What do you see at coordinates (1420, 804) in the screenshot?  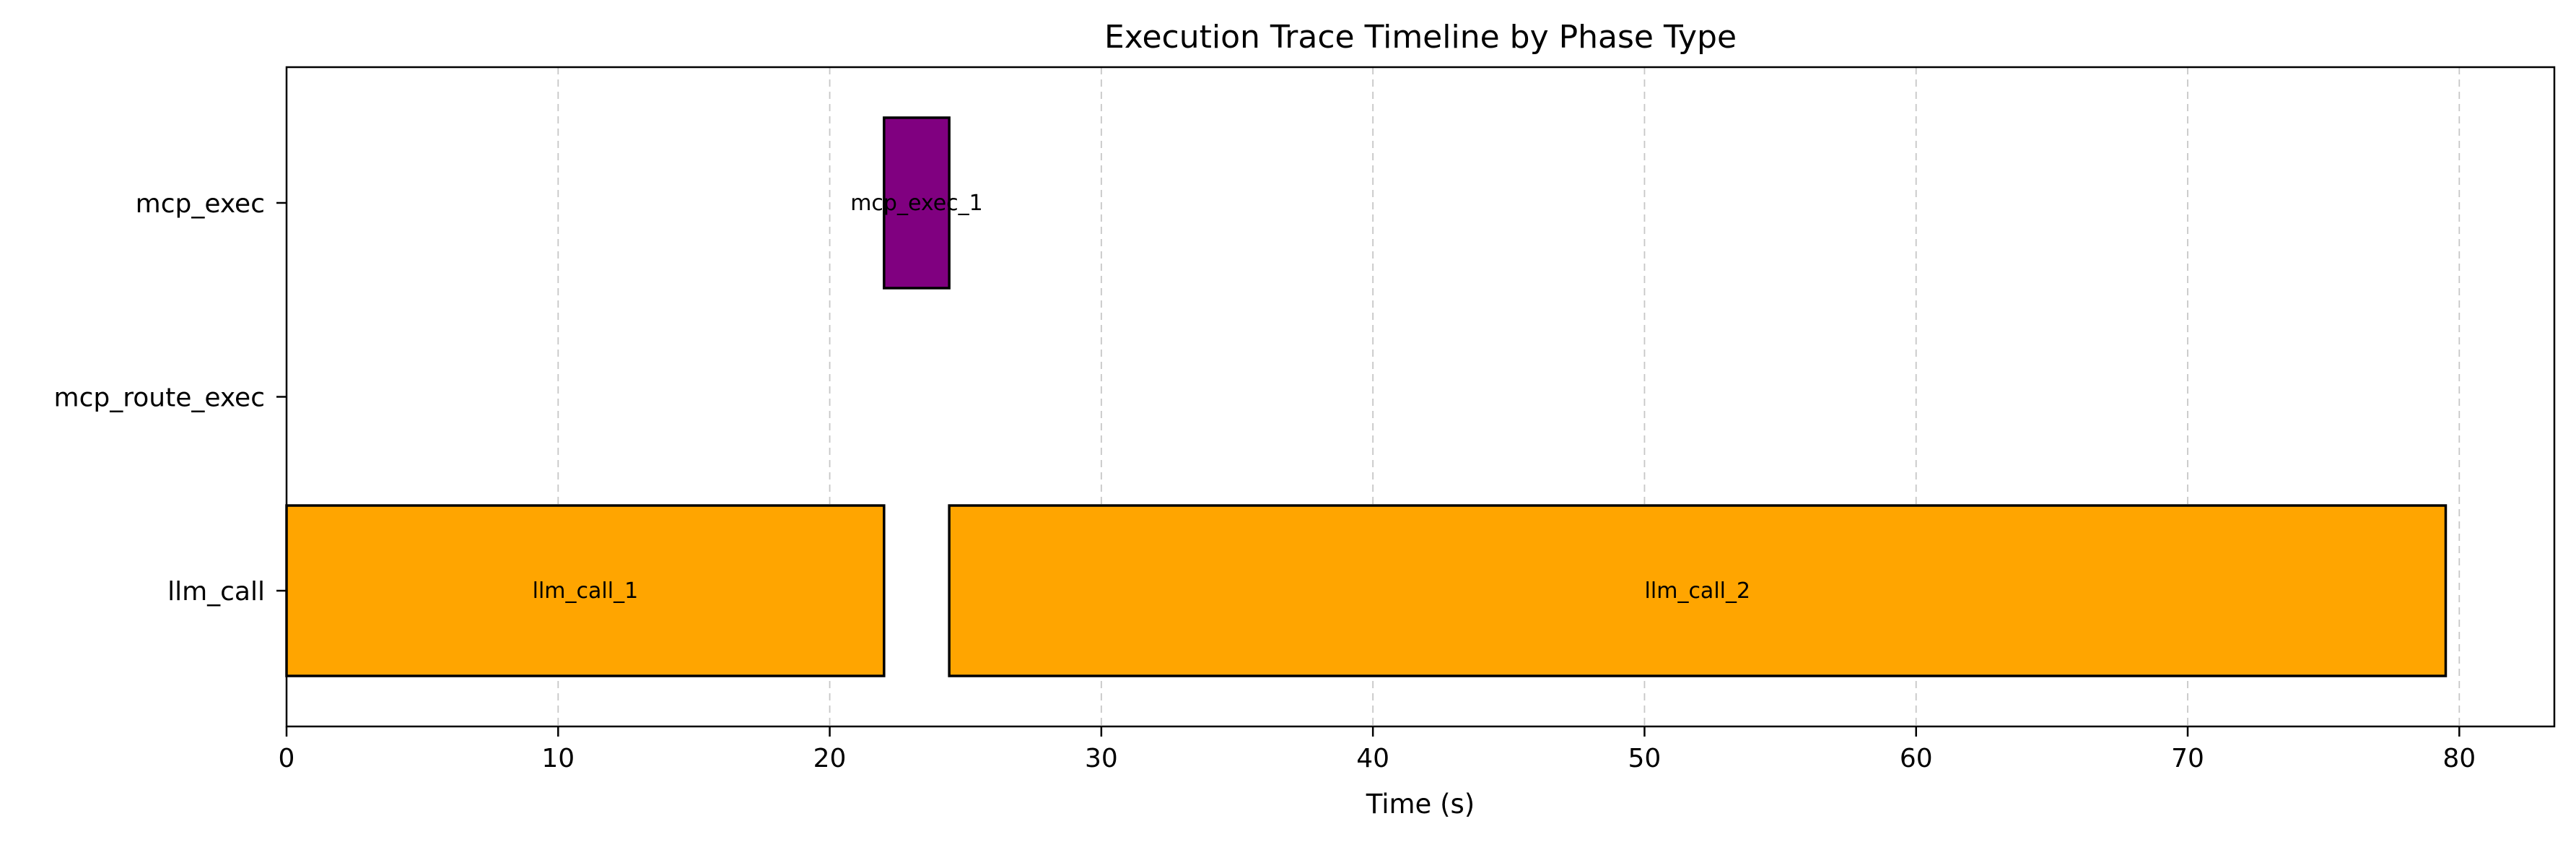 I see `x-axis-label: Time (s)` at bounding box center [1420, 804].